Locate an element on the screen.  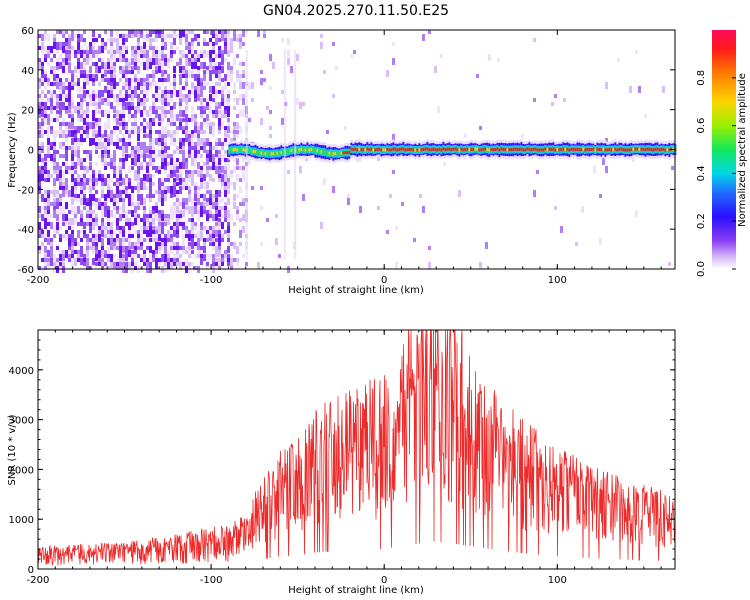
colorbar-tick-label: 0.8 is located at coordinates (701, 78).